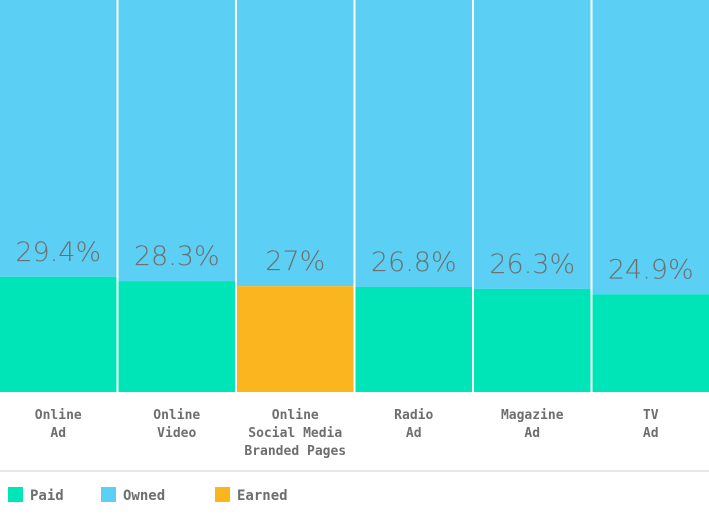 This screenshot has width=709, height=530. I want to click on category-label-2-1: Social Media, so click(295, 433).